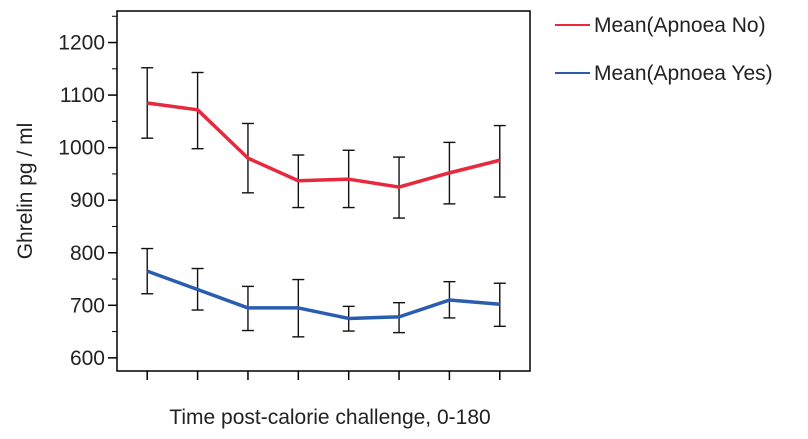  Describe the element at coordinates (664, 49) in the screenshot. I see `legend: Mean(Apnoea No) Mean(Apnoea Yes)` at that location.